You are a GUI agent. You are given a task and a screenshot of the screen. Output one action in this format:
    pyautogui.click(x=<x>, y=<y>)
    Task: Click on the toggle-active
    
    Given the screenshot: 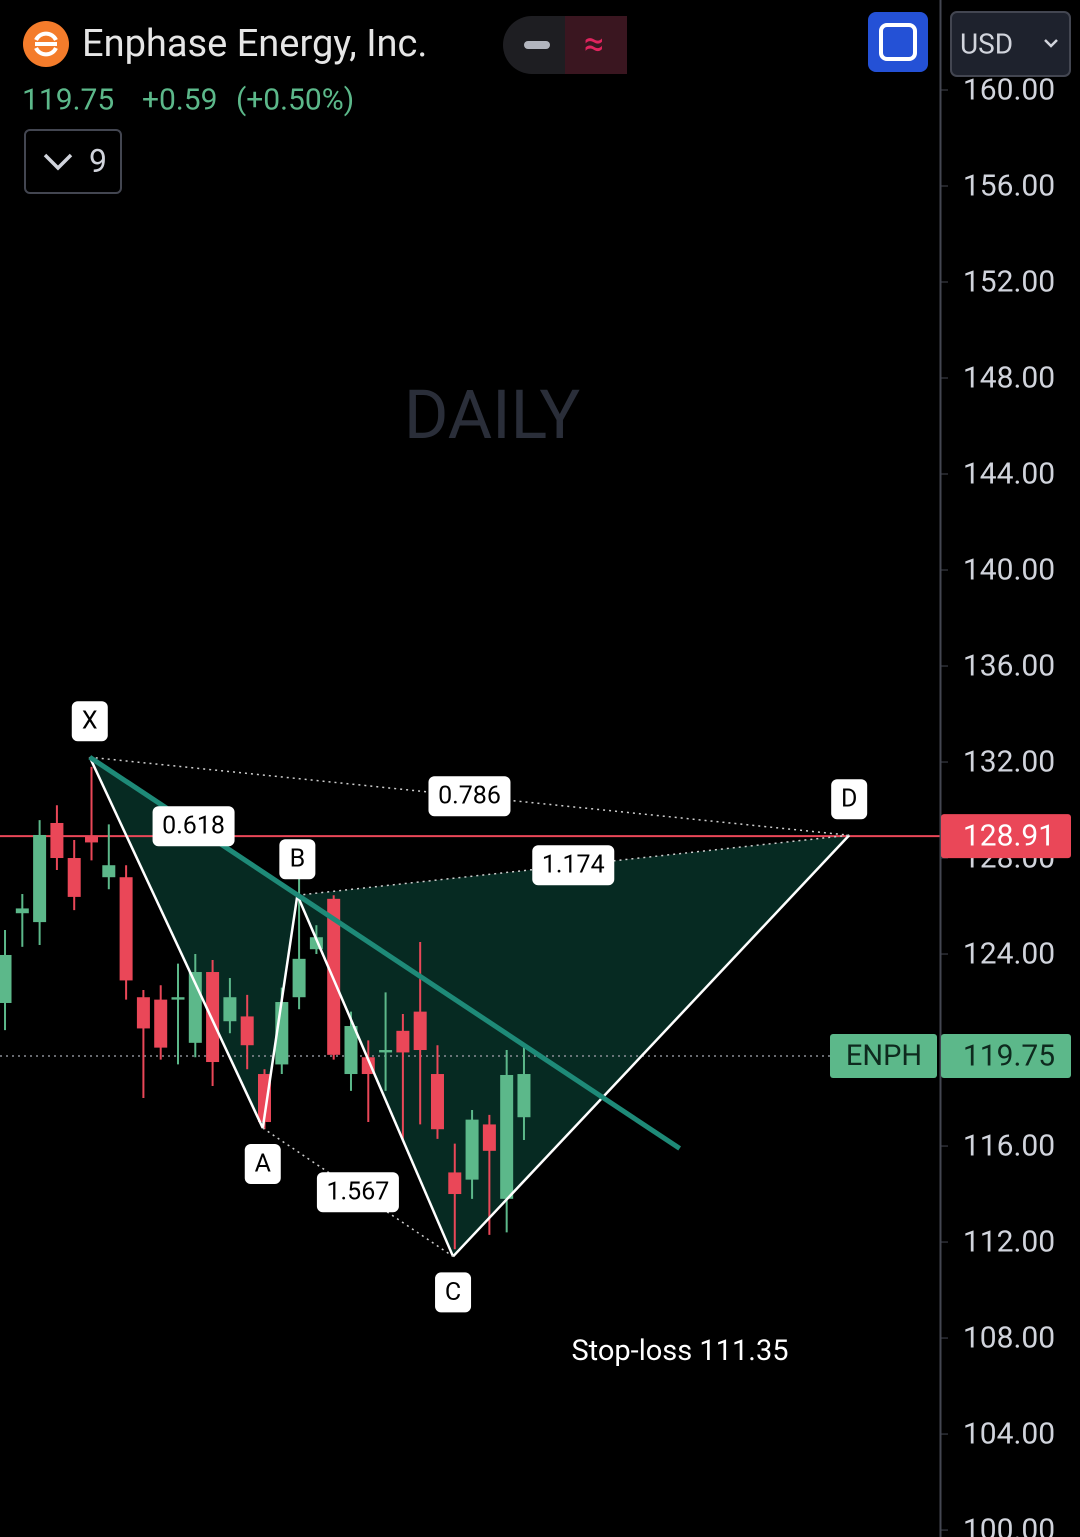 What is the action you would take?
    pyautogui.click(x=596, y=45)
    